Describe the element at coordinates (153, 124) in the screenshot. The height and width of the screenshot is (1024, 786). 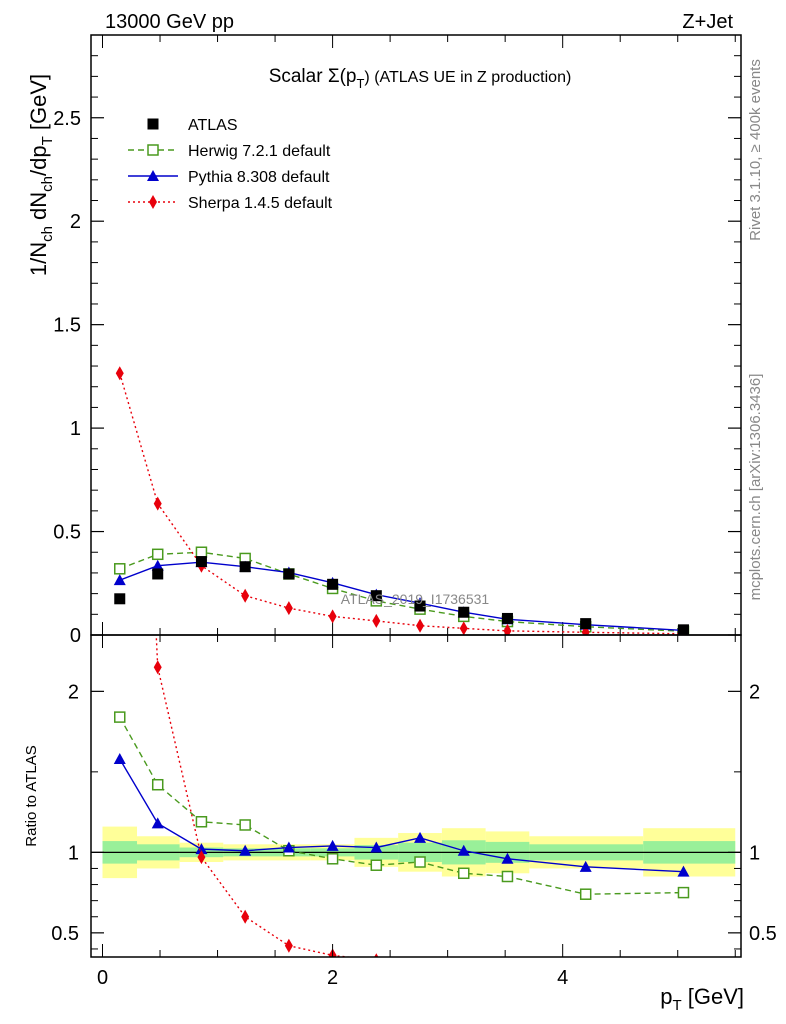
I see `legend-marker-atlas` at that location.